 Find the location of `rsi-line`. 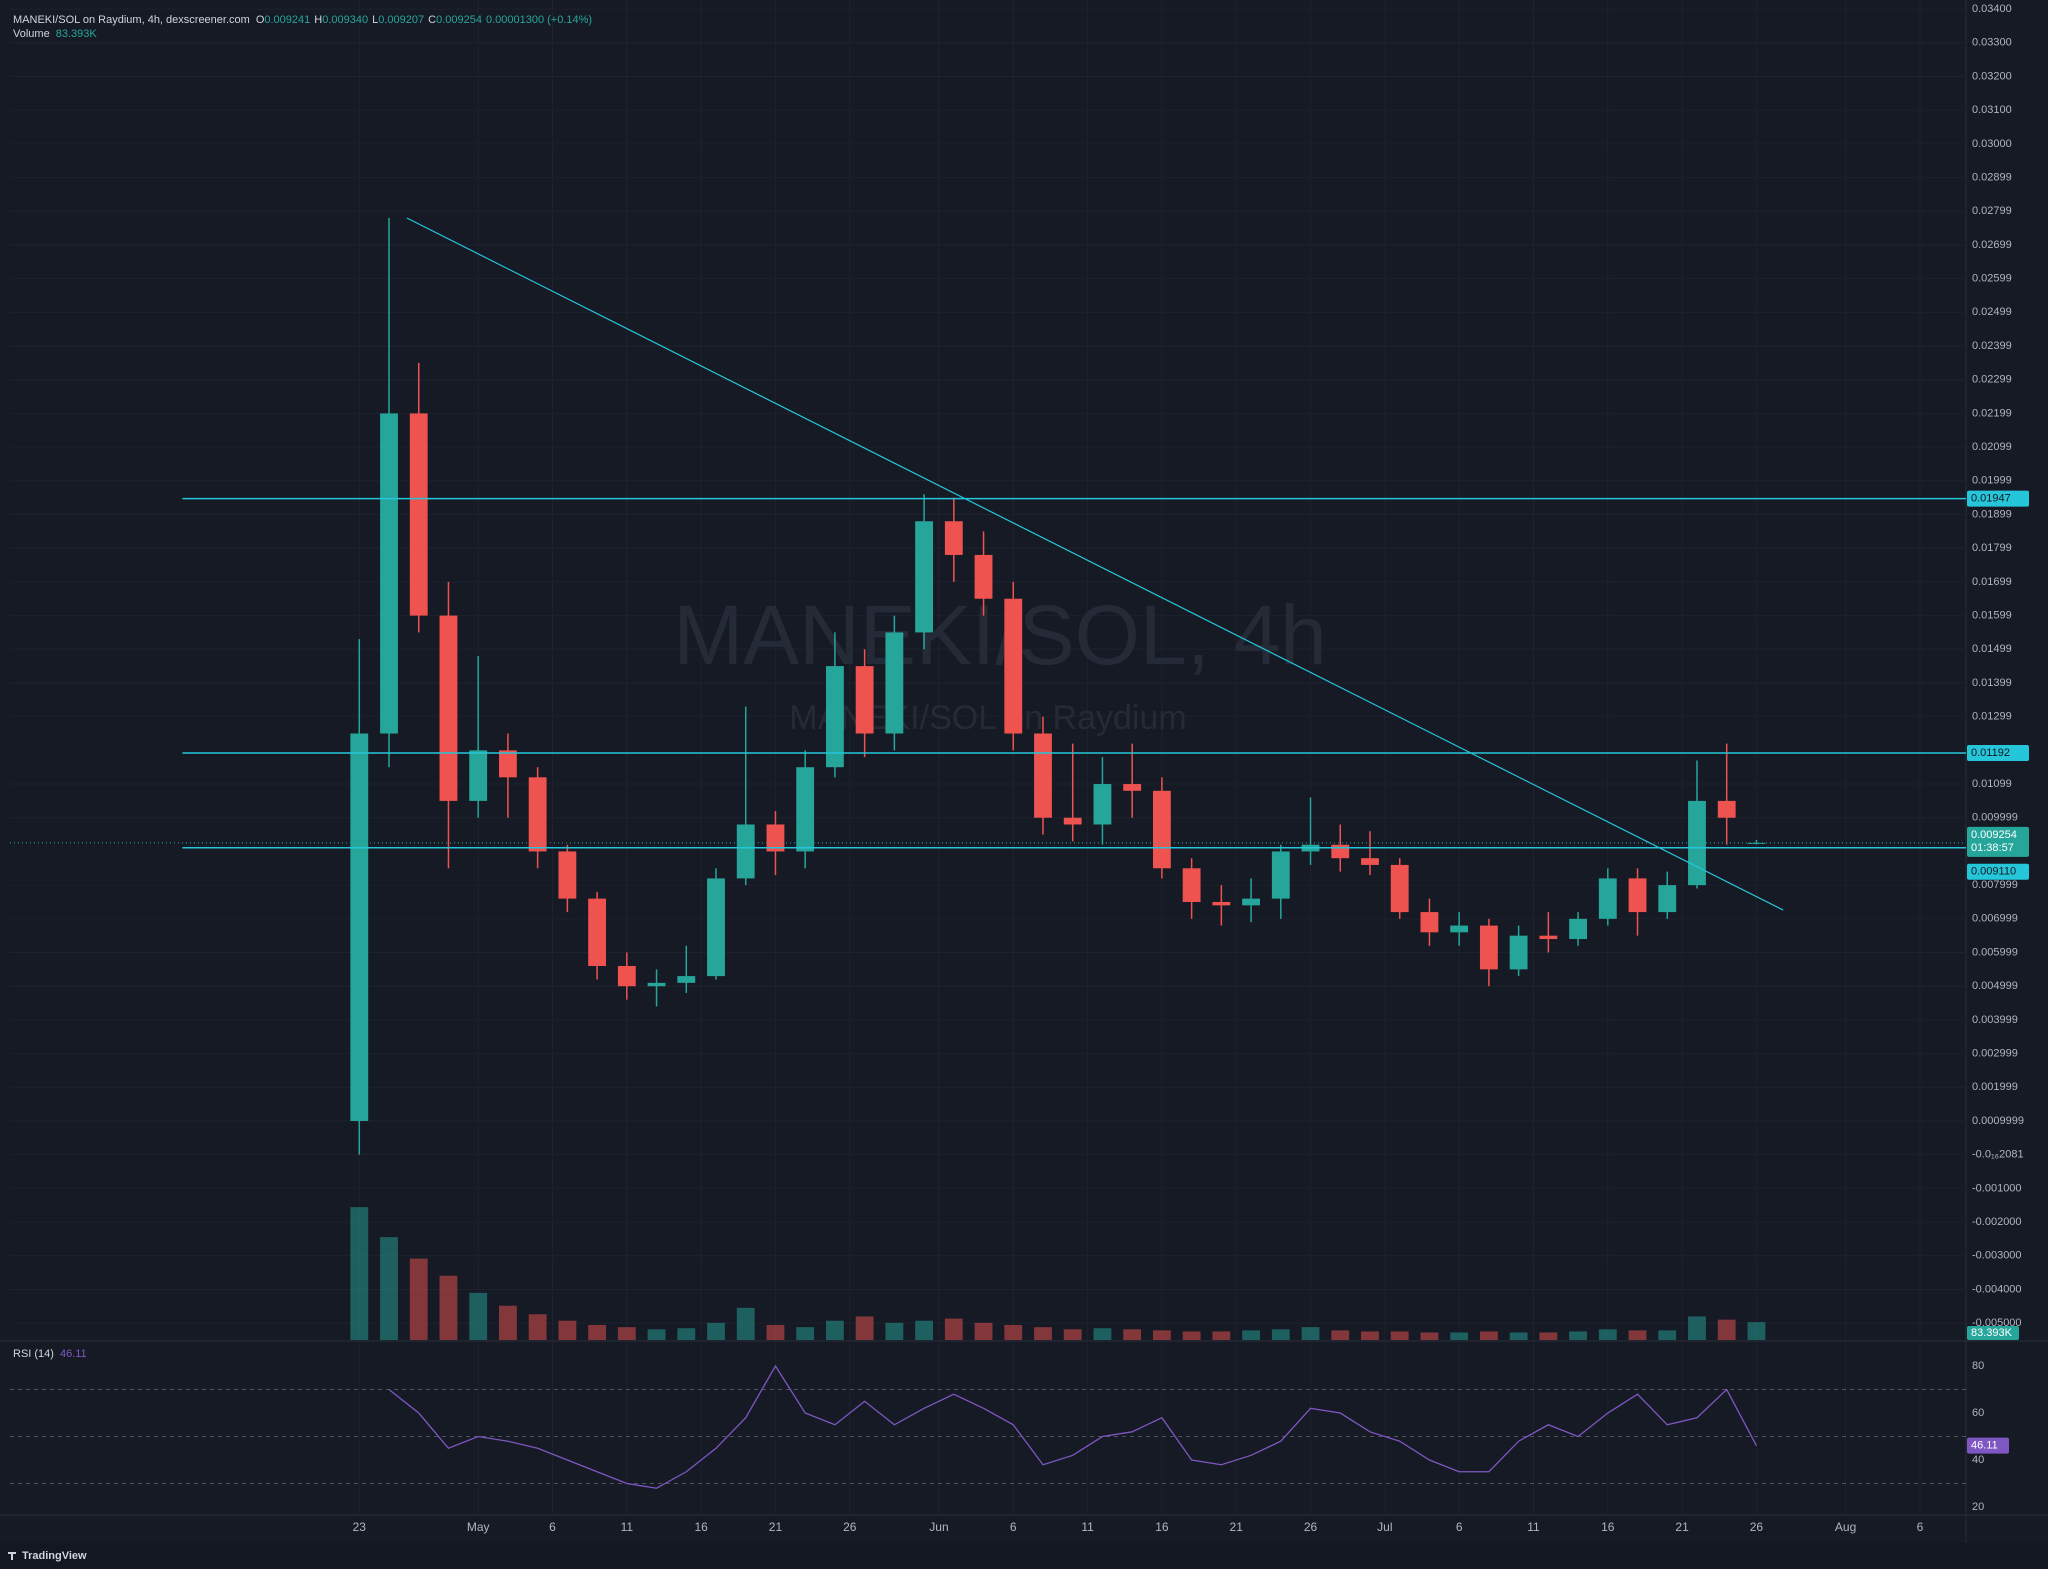

rsi-line is located at coordinates (1073, 1426).